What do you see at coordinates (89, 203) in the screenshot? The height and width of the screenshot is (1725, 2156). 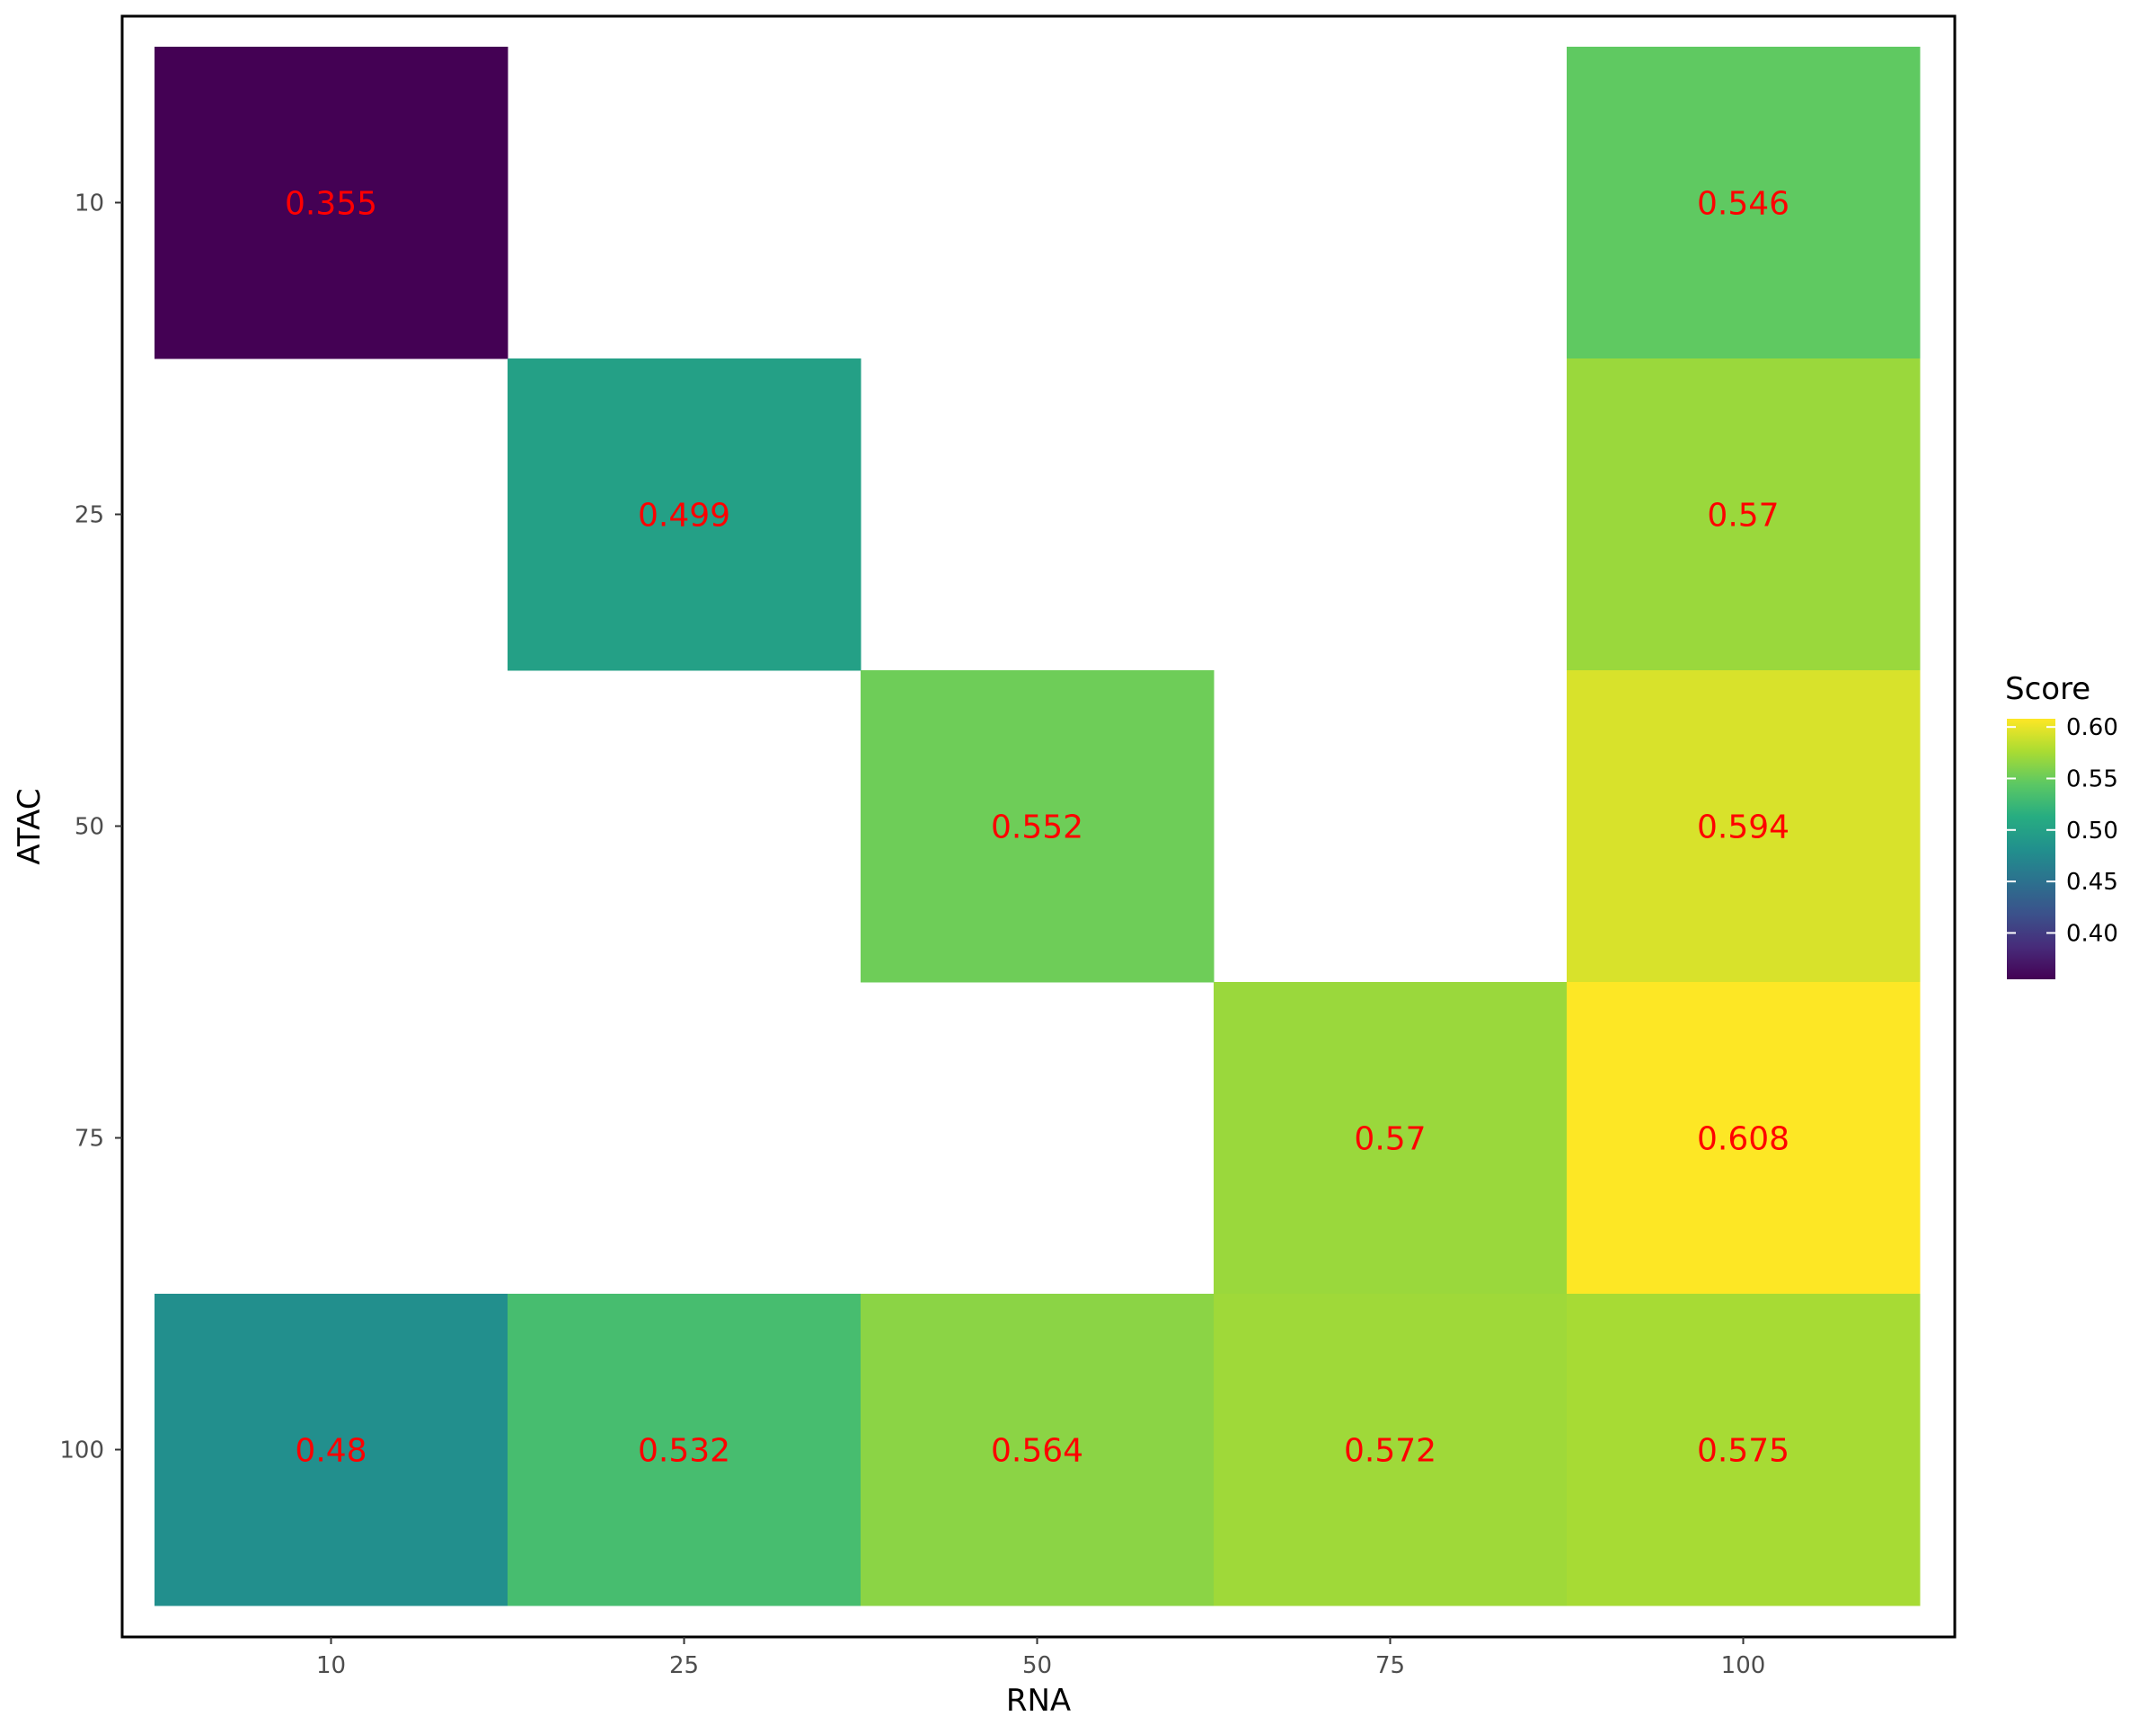 I see `y-tick-label: 10` at bounding box center [89, 203].